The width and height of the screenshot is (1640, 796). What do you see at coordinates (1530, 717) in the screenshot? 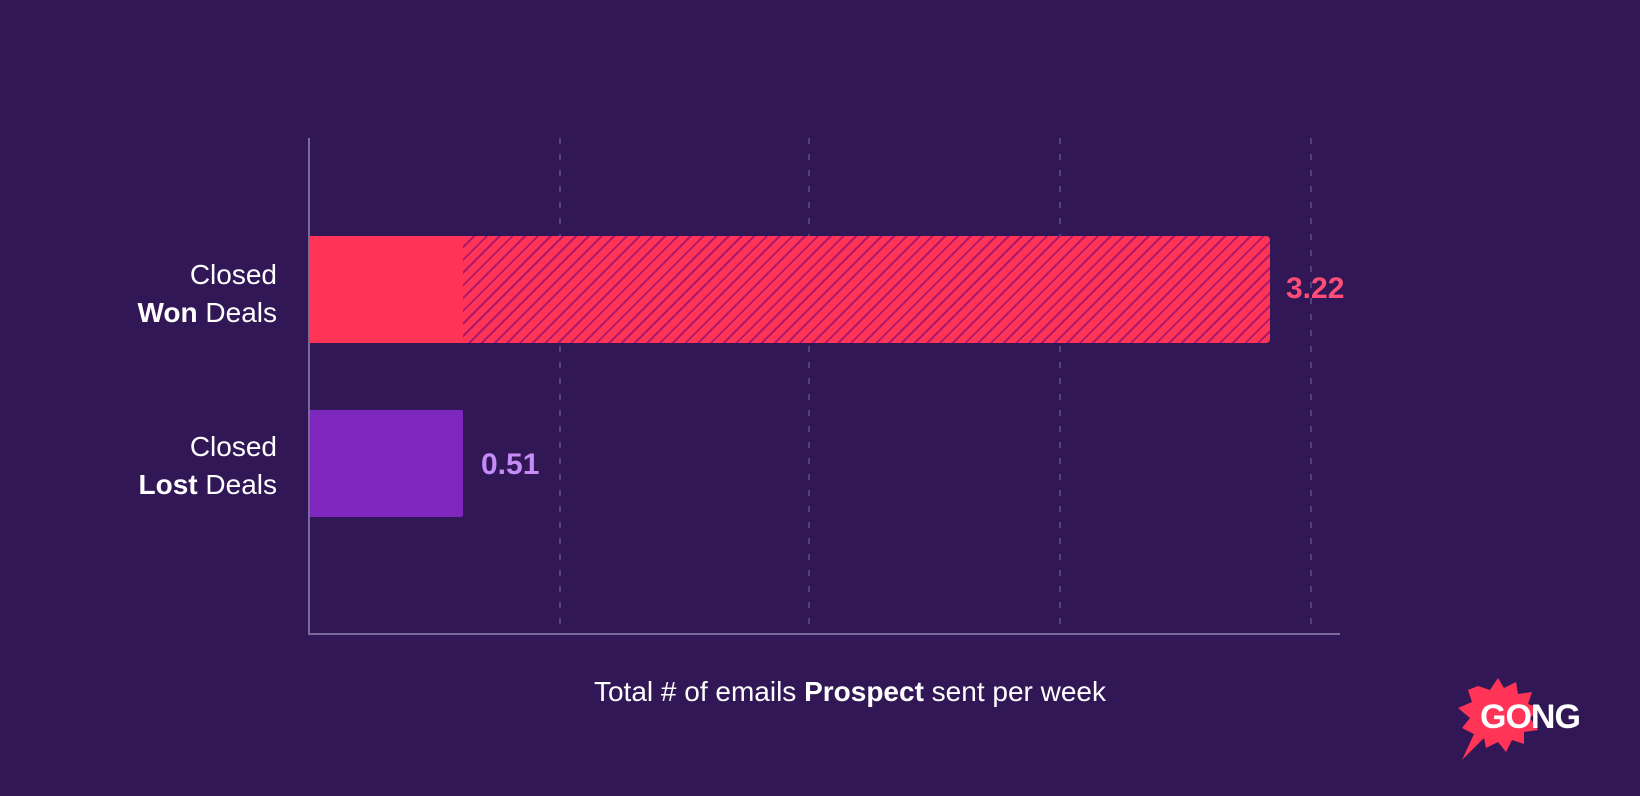
I see `logo-text: GONG` at bounding box center [1530, 717].